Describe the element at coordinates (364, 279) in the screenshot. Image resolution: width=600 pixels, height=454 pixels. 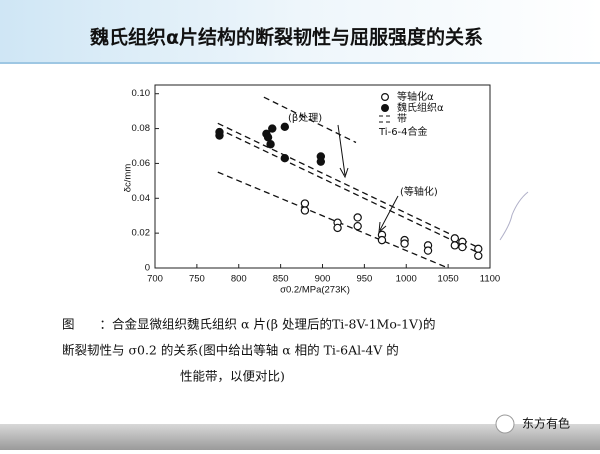
I see `x-tick-label: 950` at that location.